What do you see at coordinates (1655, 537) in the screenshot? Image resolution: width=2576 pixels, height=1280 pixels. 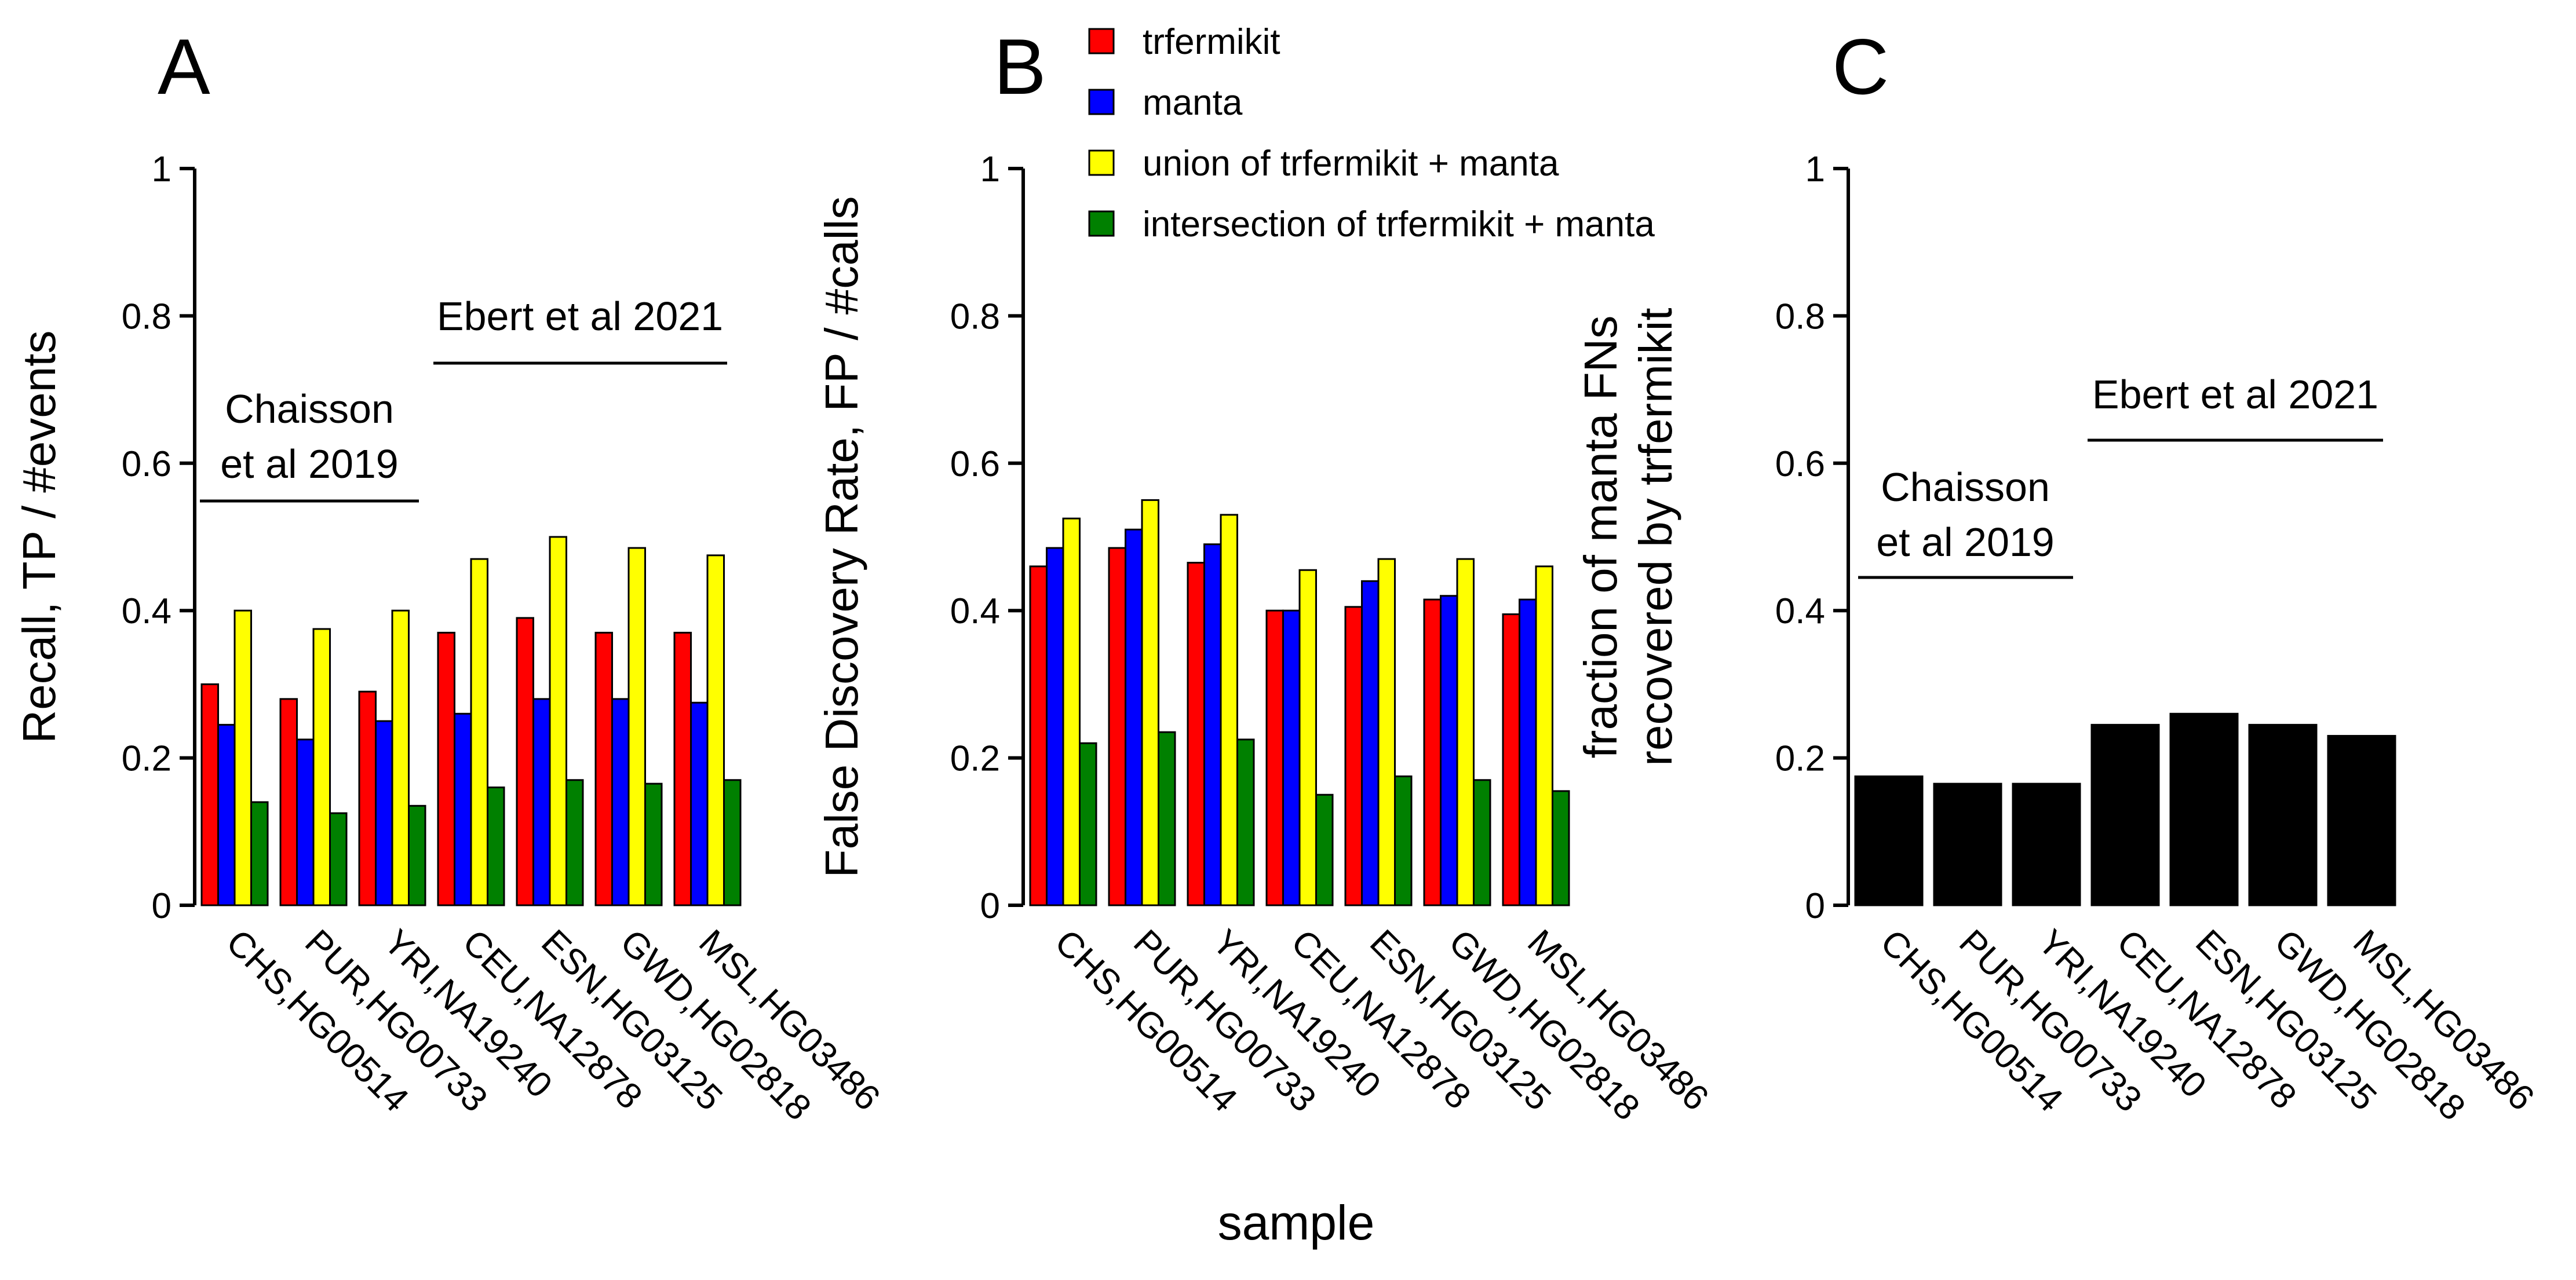 I see `y-axis-label: recovered by trfermikit` at bounding box center [1655, 537].